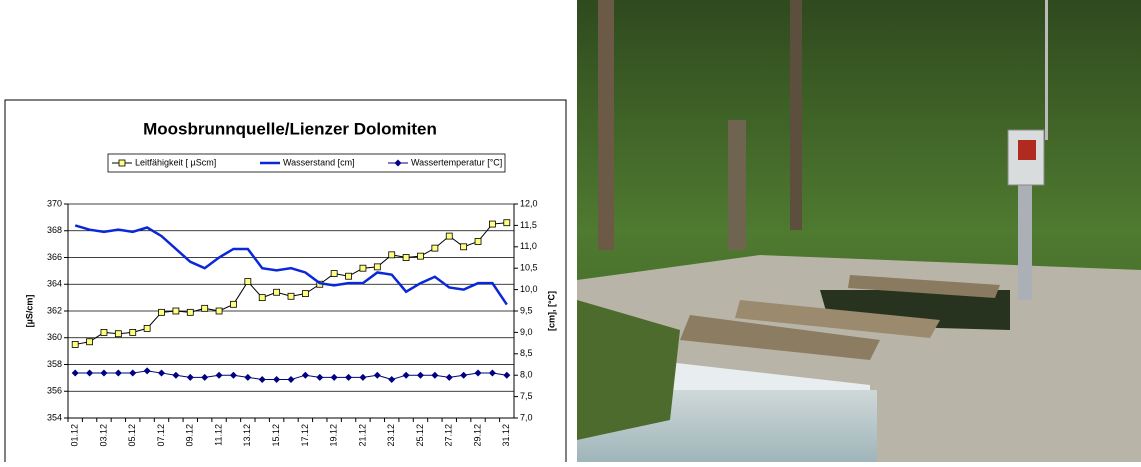  Describe the element at coordinates (291, 265) in the screenshot. I see `series-line` at that location.